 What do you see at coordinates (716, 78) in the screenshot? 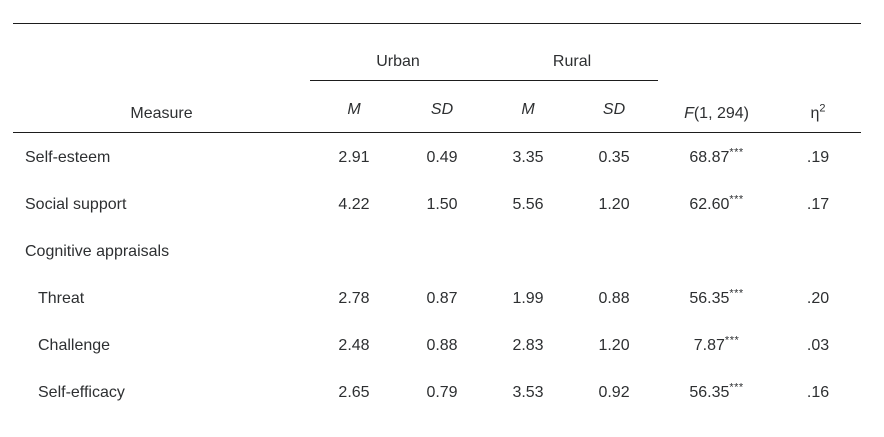
I see `column-header-f-statistic: F(1, 294)` at bounding box center [716, 78].